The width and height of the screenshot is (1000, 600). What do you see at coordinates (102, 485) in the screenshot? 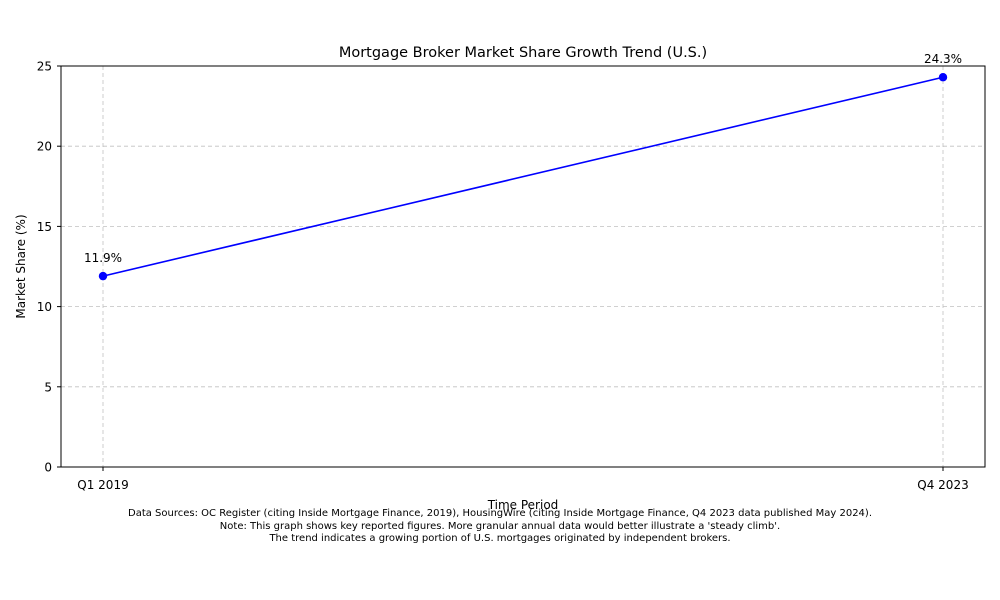
I see `x-tick-label: Q1 2019` at bounding box center [102, 485].